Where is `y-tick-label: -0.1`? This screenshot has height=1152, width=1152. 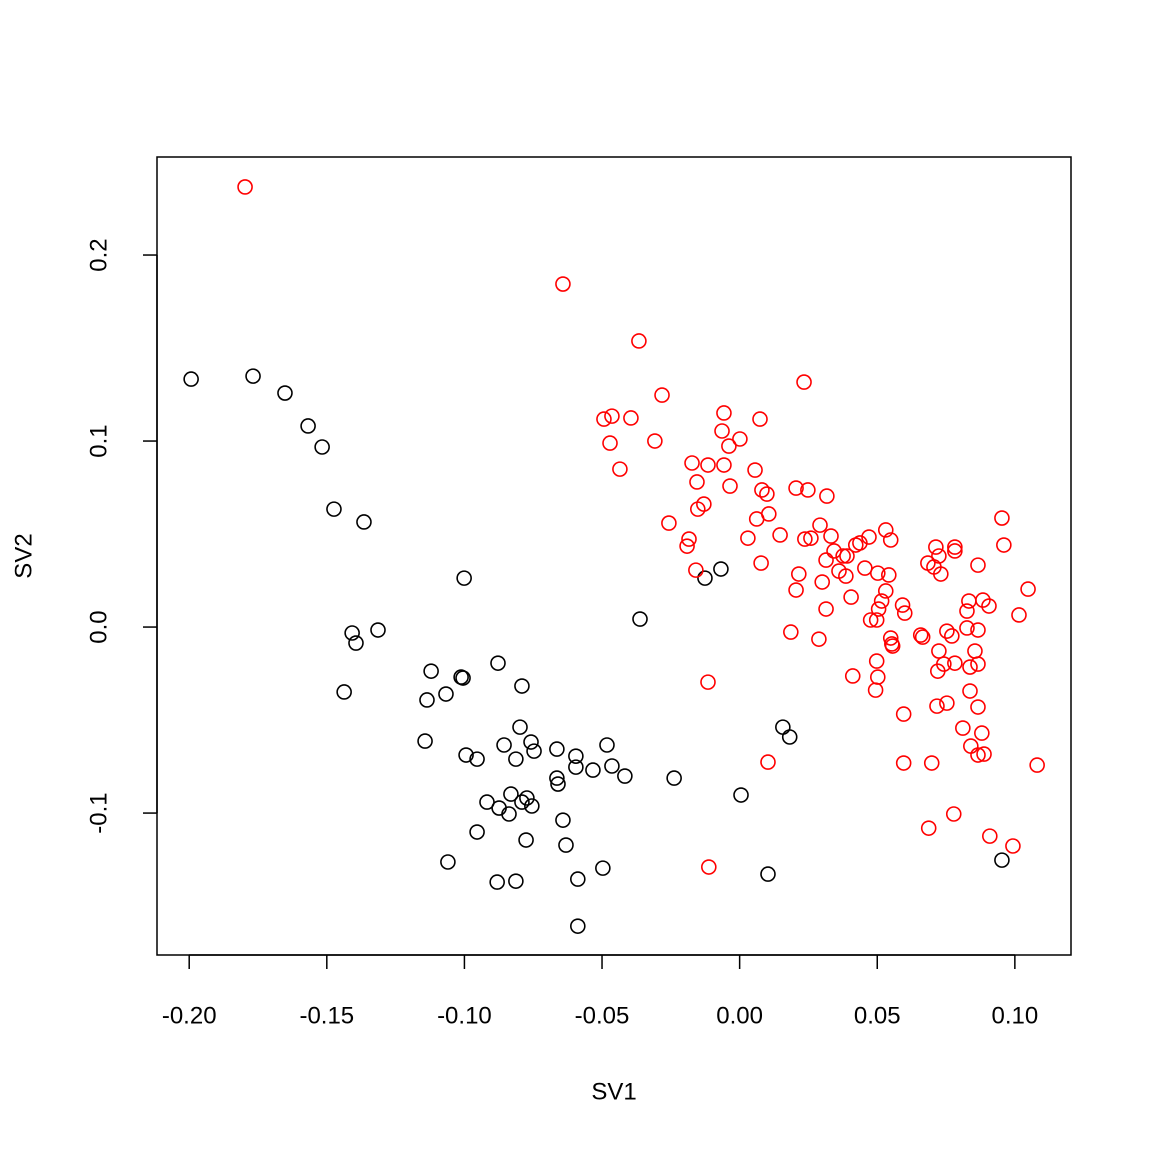 y-tick-label: -0.1 is located at coordinates (98, 812).